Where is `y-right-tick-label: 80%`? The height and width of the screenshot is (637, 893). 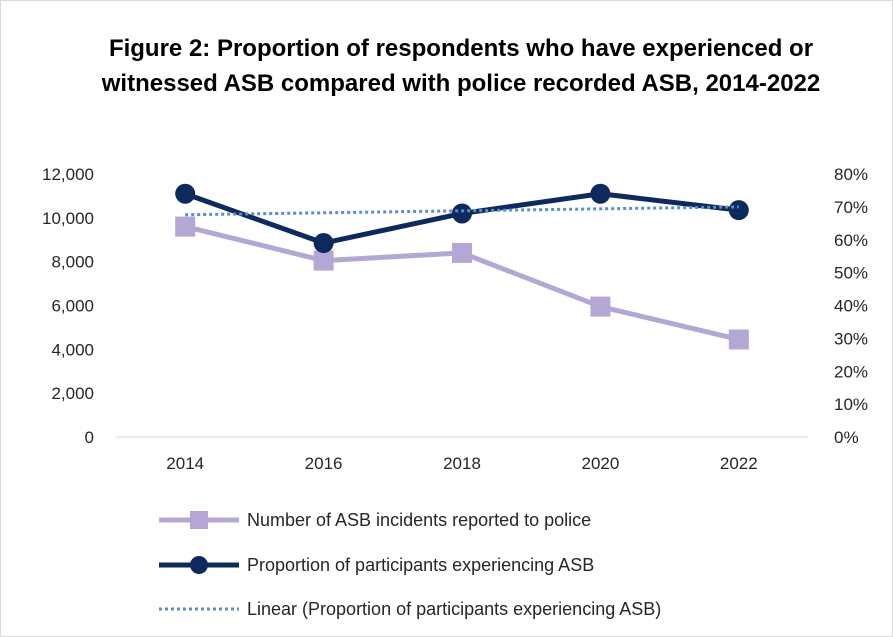 y-right-tick-label: 80% is located at coordinates (851, 174).